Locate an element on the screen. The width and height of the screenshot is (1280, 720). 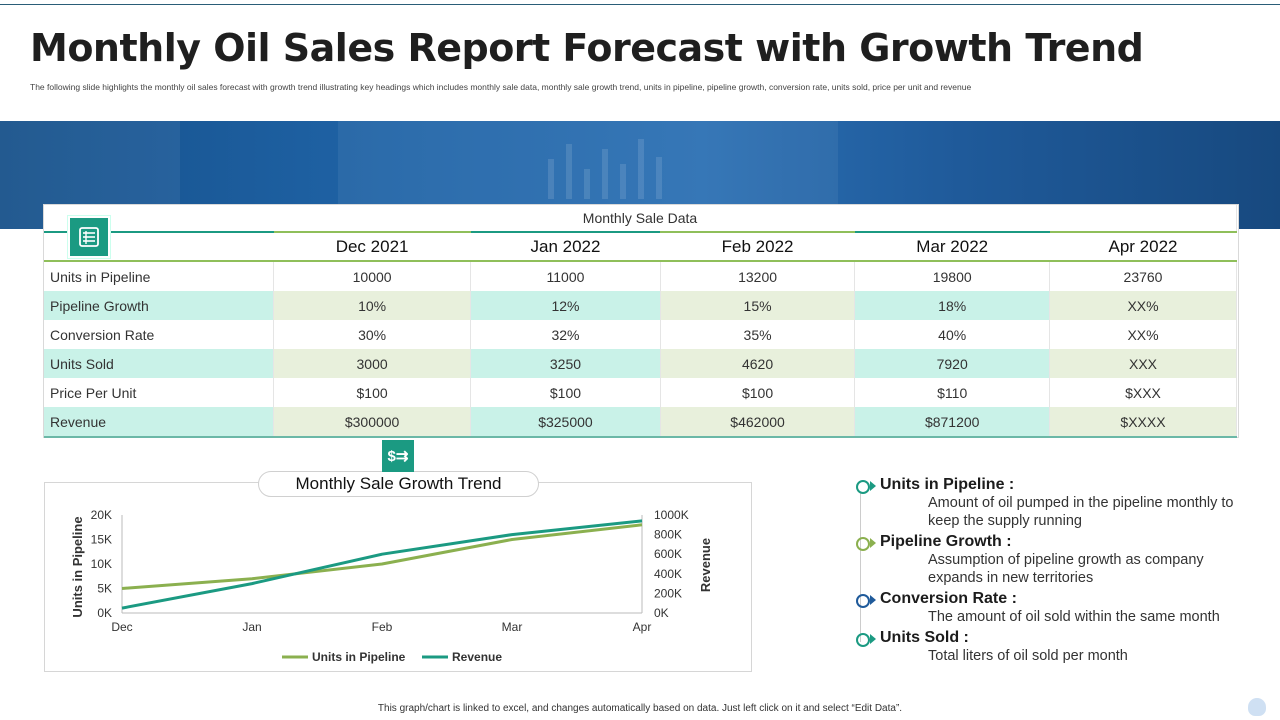
column-header: Jan 2022 is located at coordinates (565, 246).